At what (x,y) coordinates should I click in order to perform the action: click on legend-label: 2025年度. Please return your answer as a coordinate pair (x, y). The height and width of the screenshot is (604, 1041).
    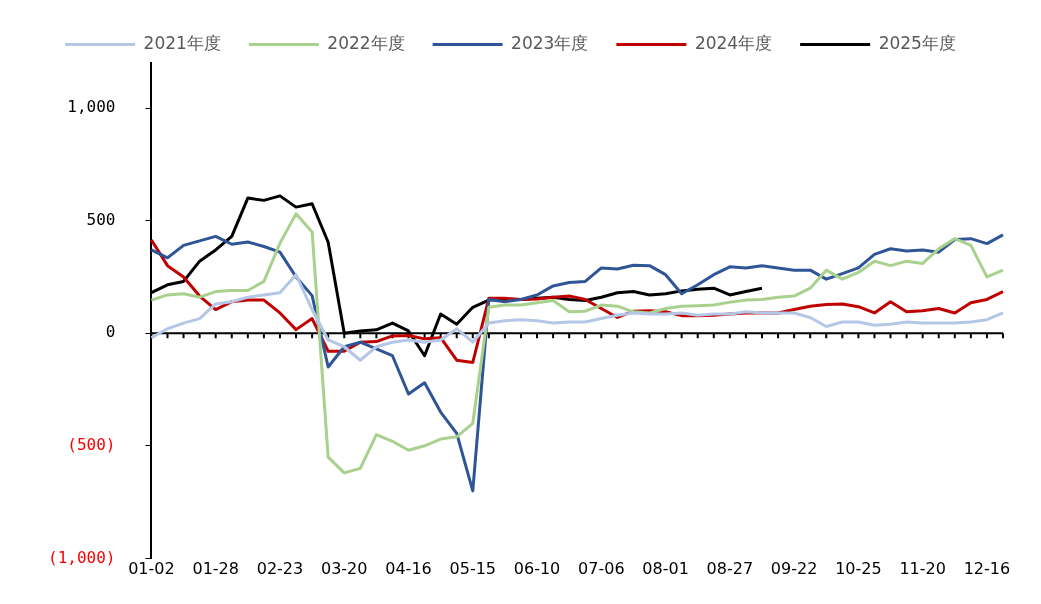
    Looking at the image, I should click on (917, 42).